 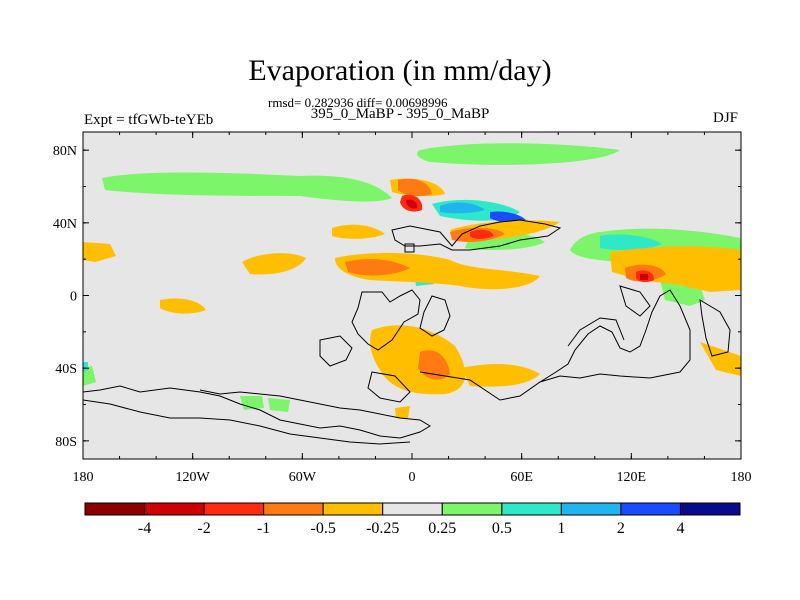 What do you see at coordinates (66, 369) in the screenshot?
I see `y-tick-label: 40S` at bounding box center [66, 369].